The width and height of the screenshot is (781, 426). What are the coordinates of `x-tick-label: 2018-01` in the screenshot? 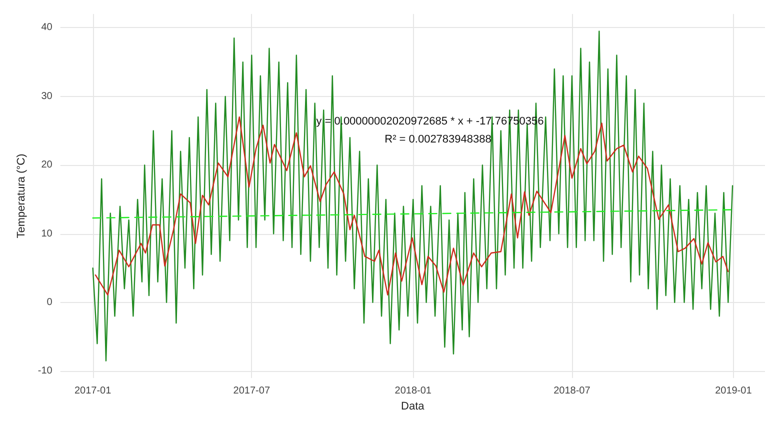 It's located at (413, 391).